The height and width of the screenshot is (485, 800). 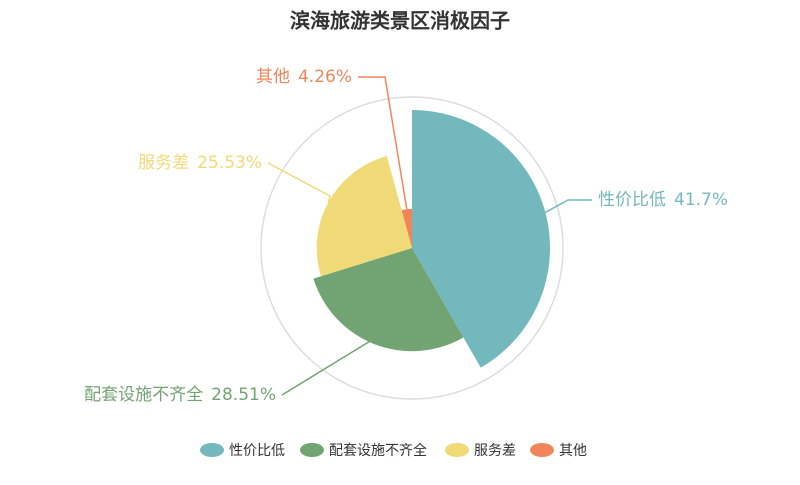 What do you see at coordinates (573, 451) in the screenshot?
I see `legend-label: 其他` at bounding box center [573, 451].